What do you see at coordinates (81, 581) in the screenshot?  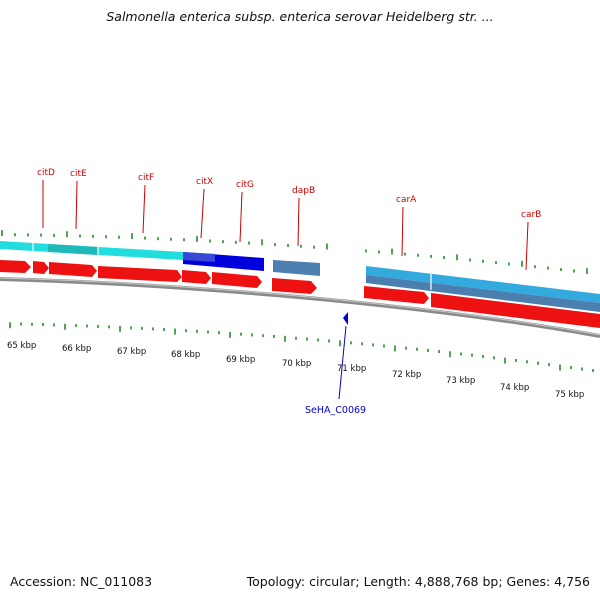 I see `accession-text: Accession: NC_011083` at bounding box center [81, 581].